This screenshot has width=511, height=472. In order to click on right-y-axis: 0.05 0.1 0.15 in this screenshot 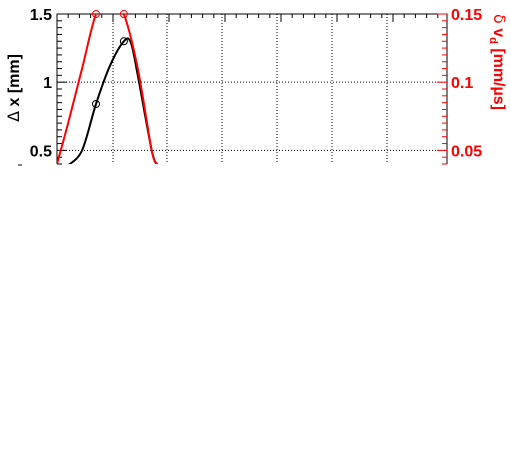, I will do `click(459, 86)`.